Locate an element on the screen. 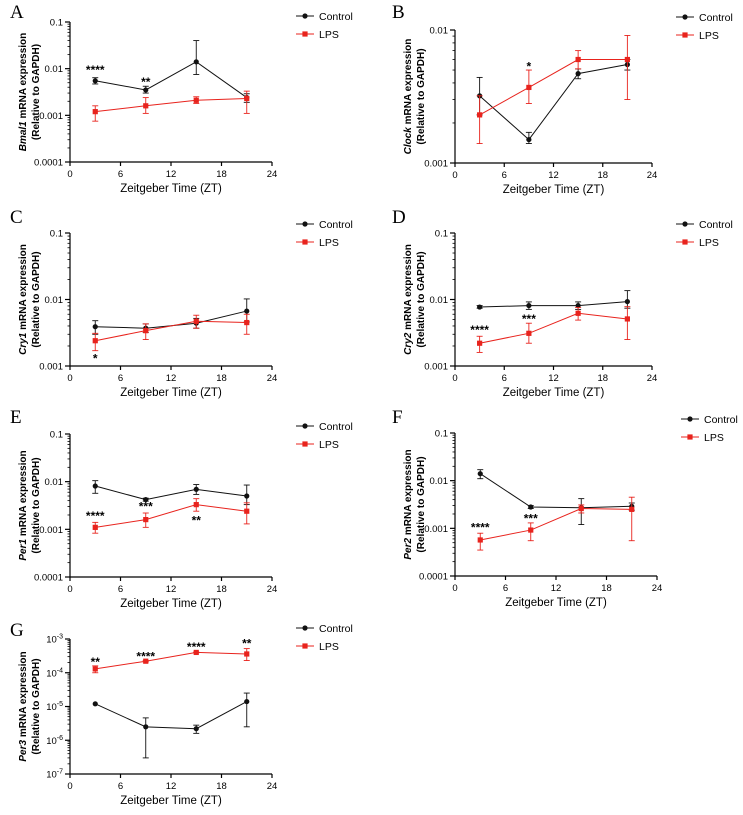 Image resolution: width=743 pixels, height=815 pixels. series-line-lps is located at coordinates (556, 524).